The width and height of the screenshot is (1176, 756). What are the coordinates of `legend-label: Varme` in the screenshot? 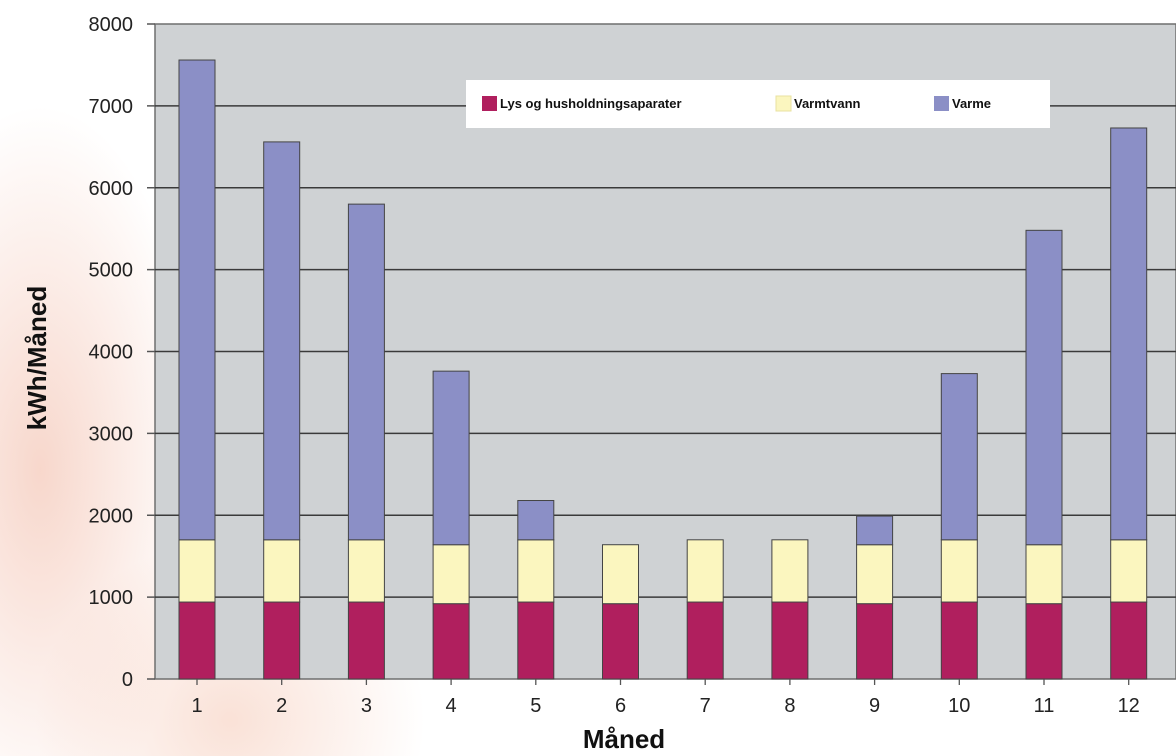 It's located at (971, 103).